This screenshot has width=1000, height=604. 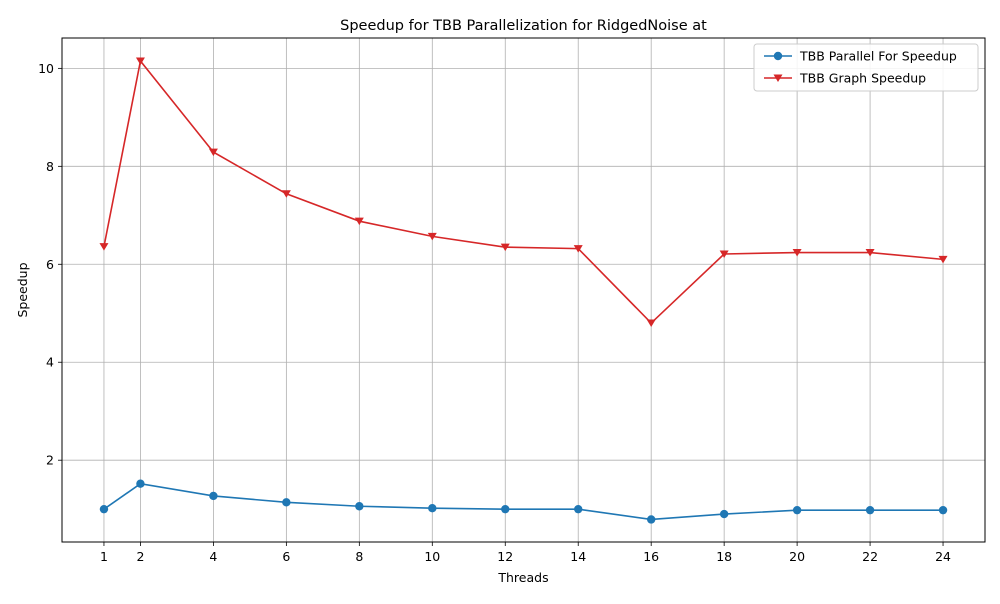 I want to click on y-tick-label: 2, so click(x=50, y=460).